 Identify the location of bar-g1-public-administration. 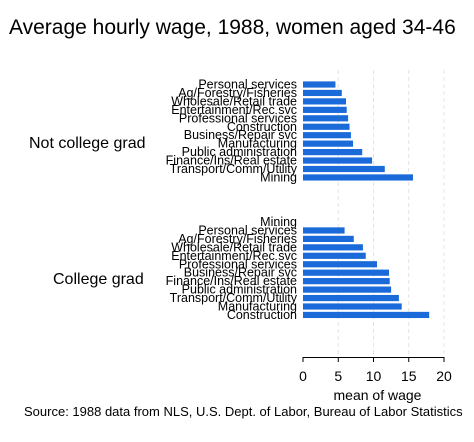
(347, 289).